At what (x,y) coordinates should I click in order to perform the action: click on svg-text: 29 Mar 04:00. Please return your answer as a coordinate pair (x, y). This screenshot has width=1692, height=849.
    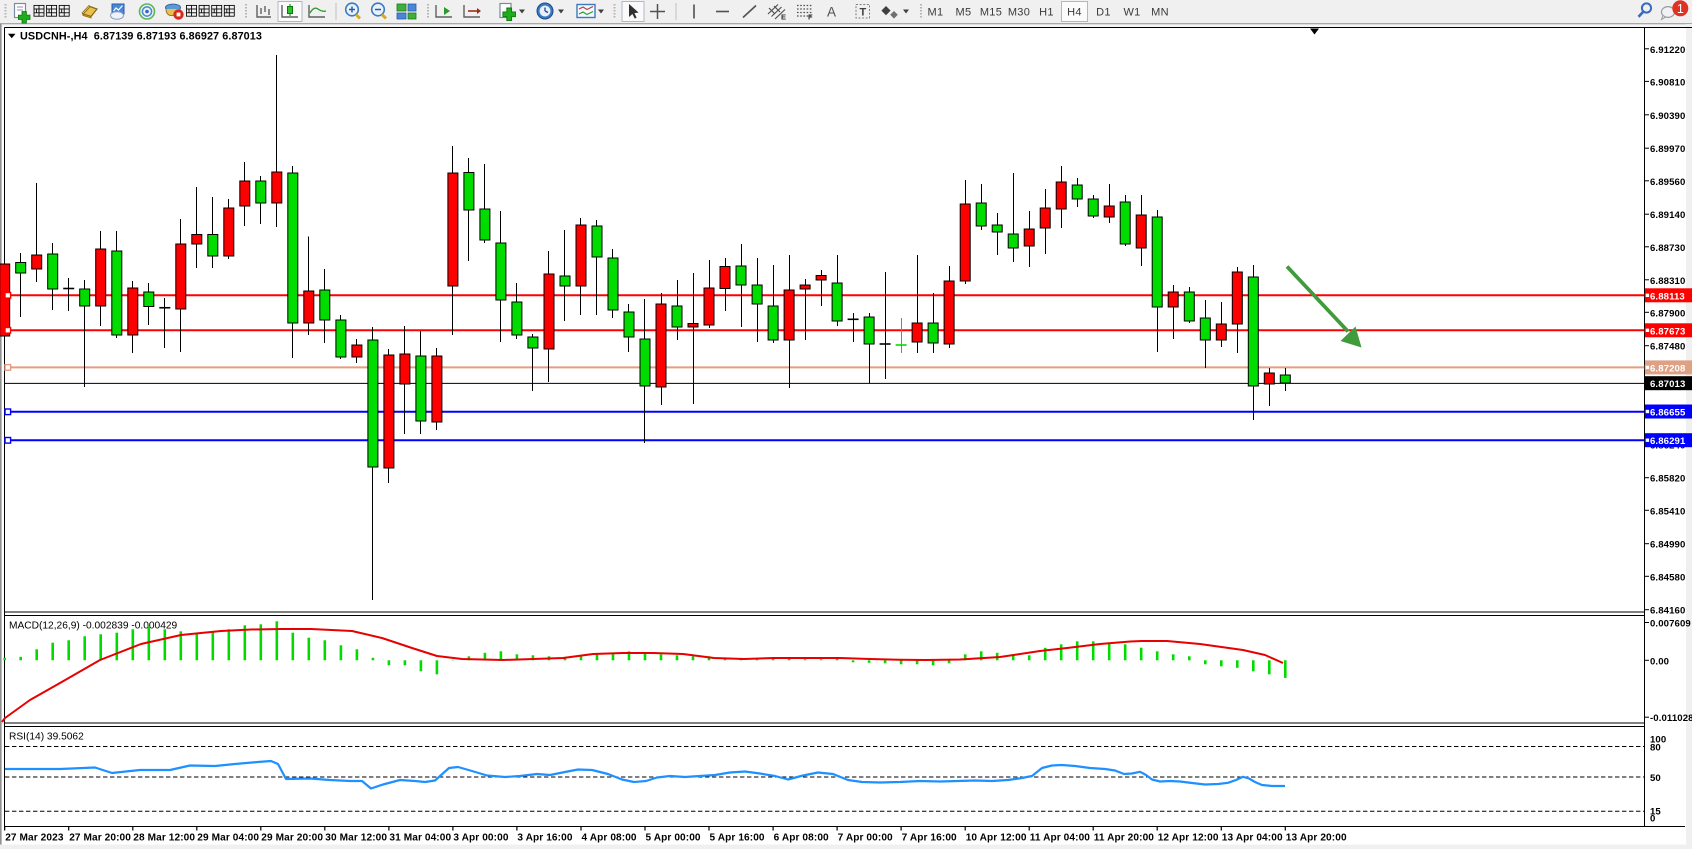
    Looking at the image, I should click on (228, 838).